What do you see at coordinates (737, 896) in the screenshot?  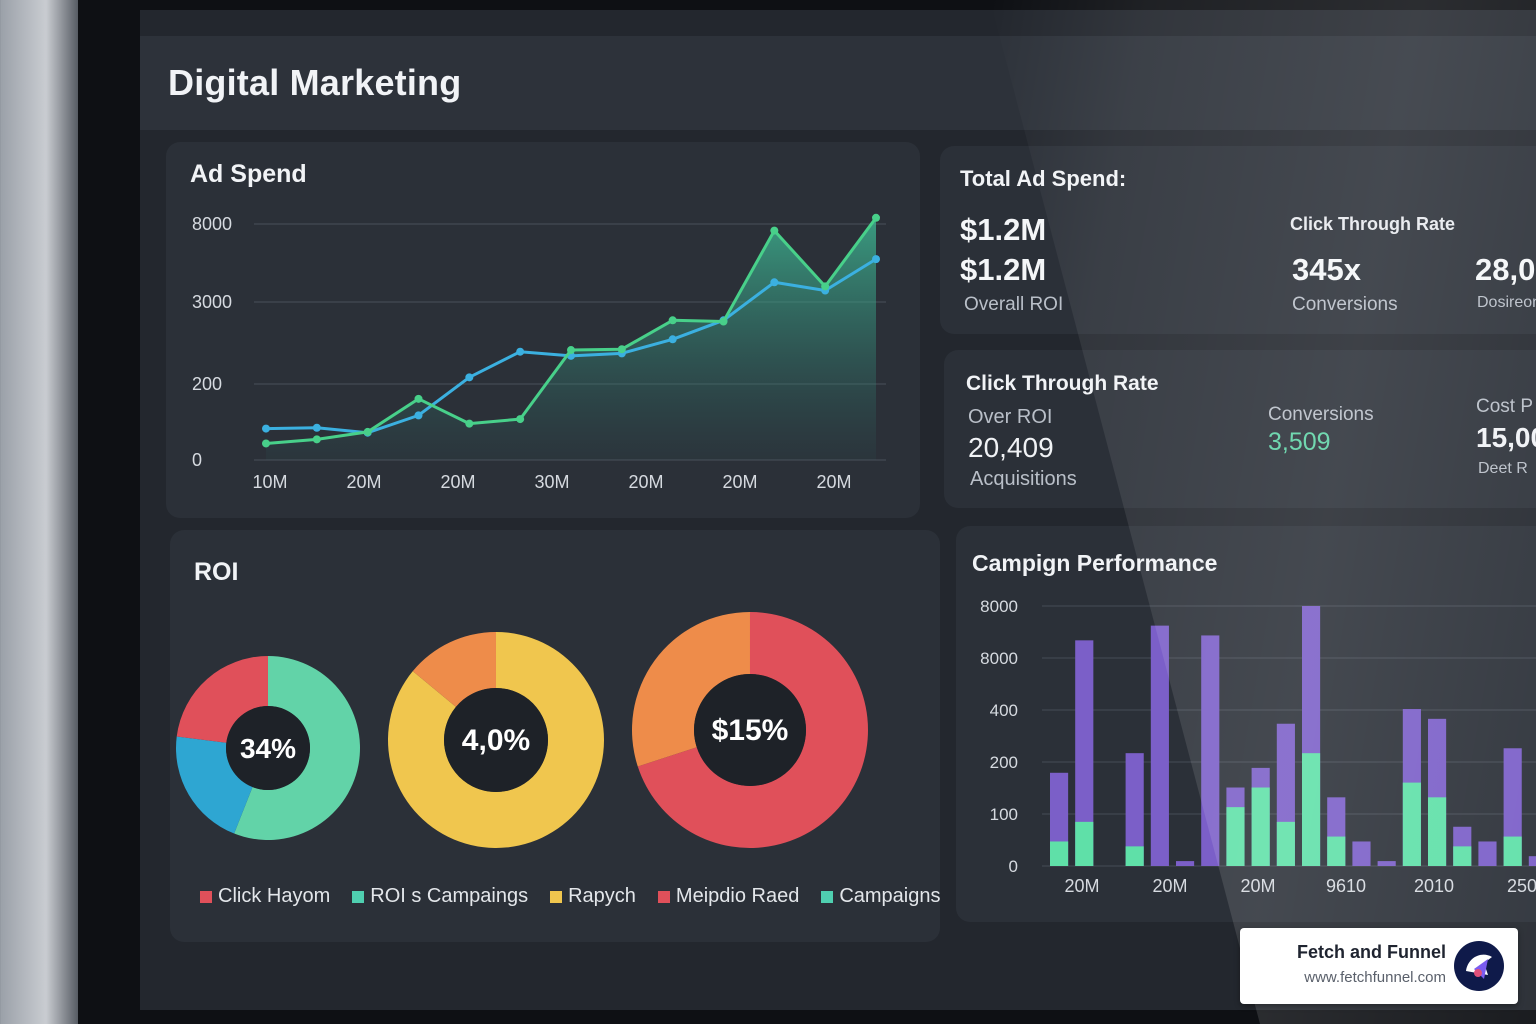 I see `legend-label: Meipdio Raed` at bounding box center [737, 896].